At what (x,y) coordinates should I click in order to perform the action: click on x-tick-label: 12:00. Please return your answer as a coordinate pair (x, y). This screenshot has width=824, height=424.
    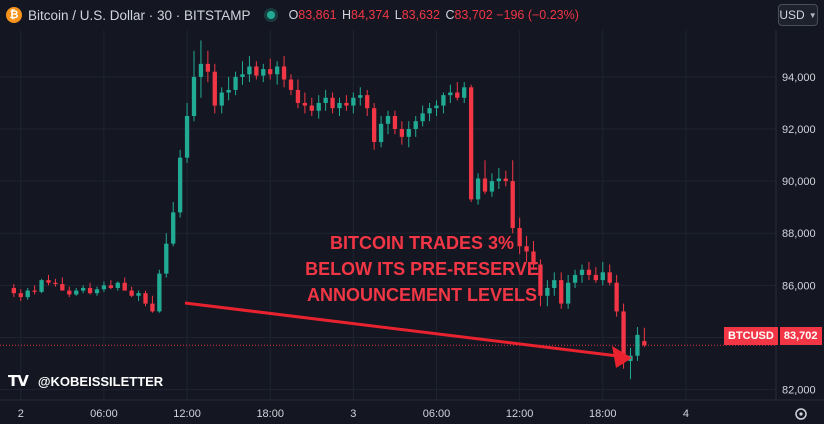
    Looking at the image, I should click on (520, 414).